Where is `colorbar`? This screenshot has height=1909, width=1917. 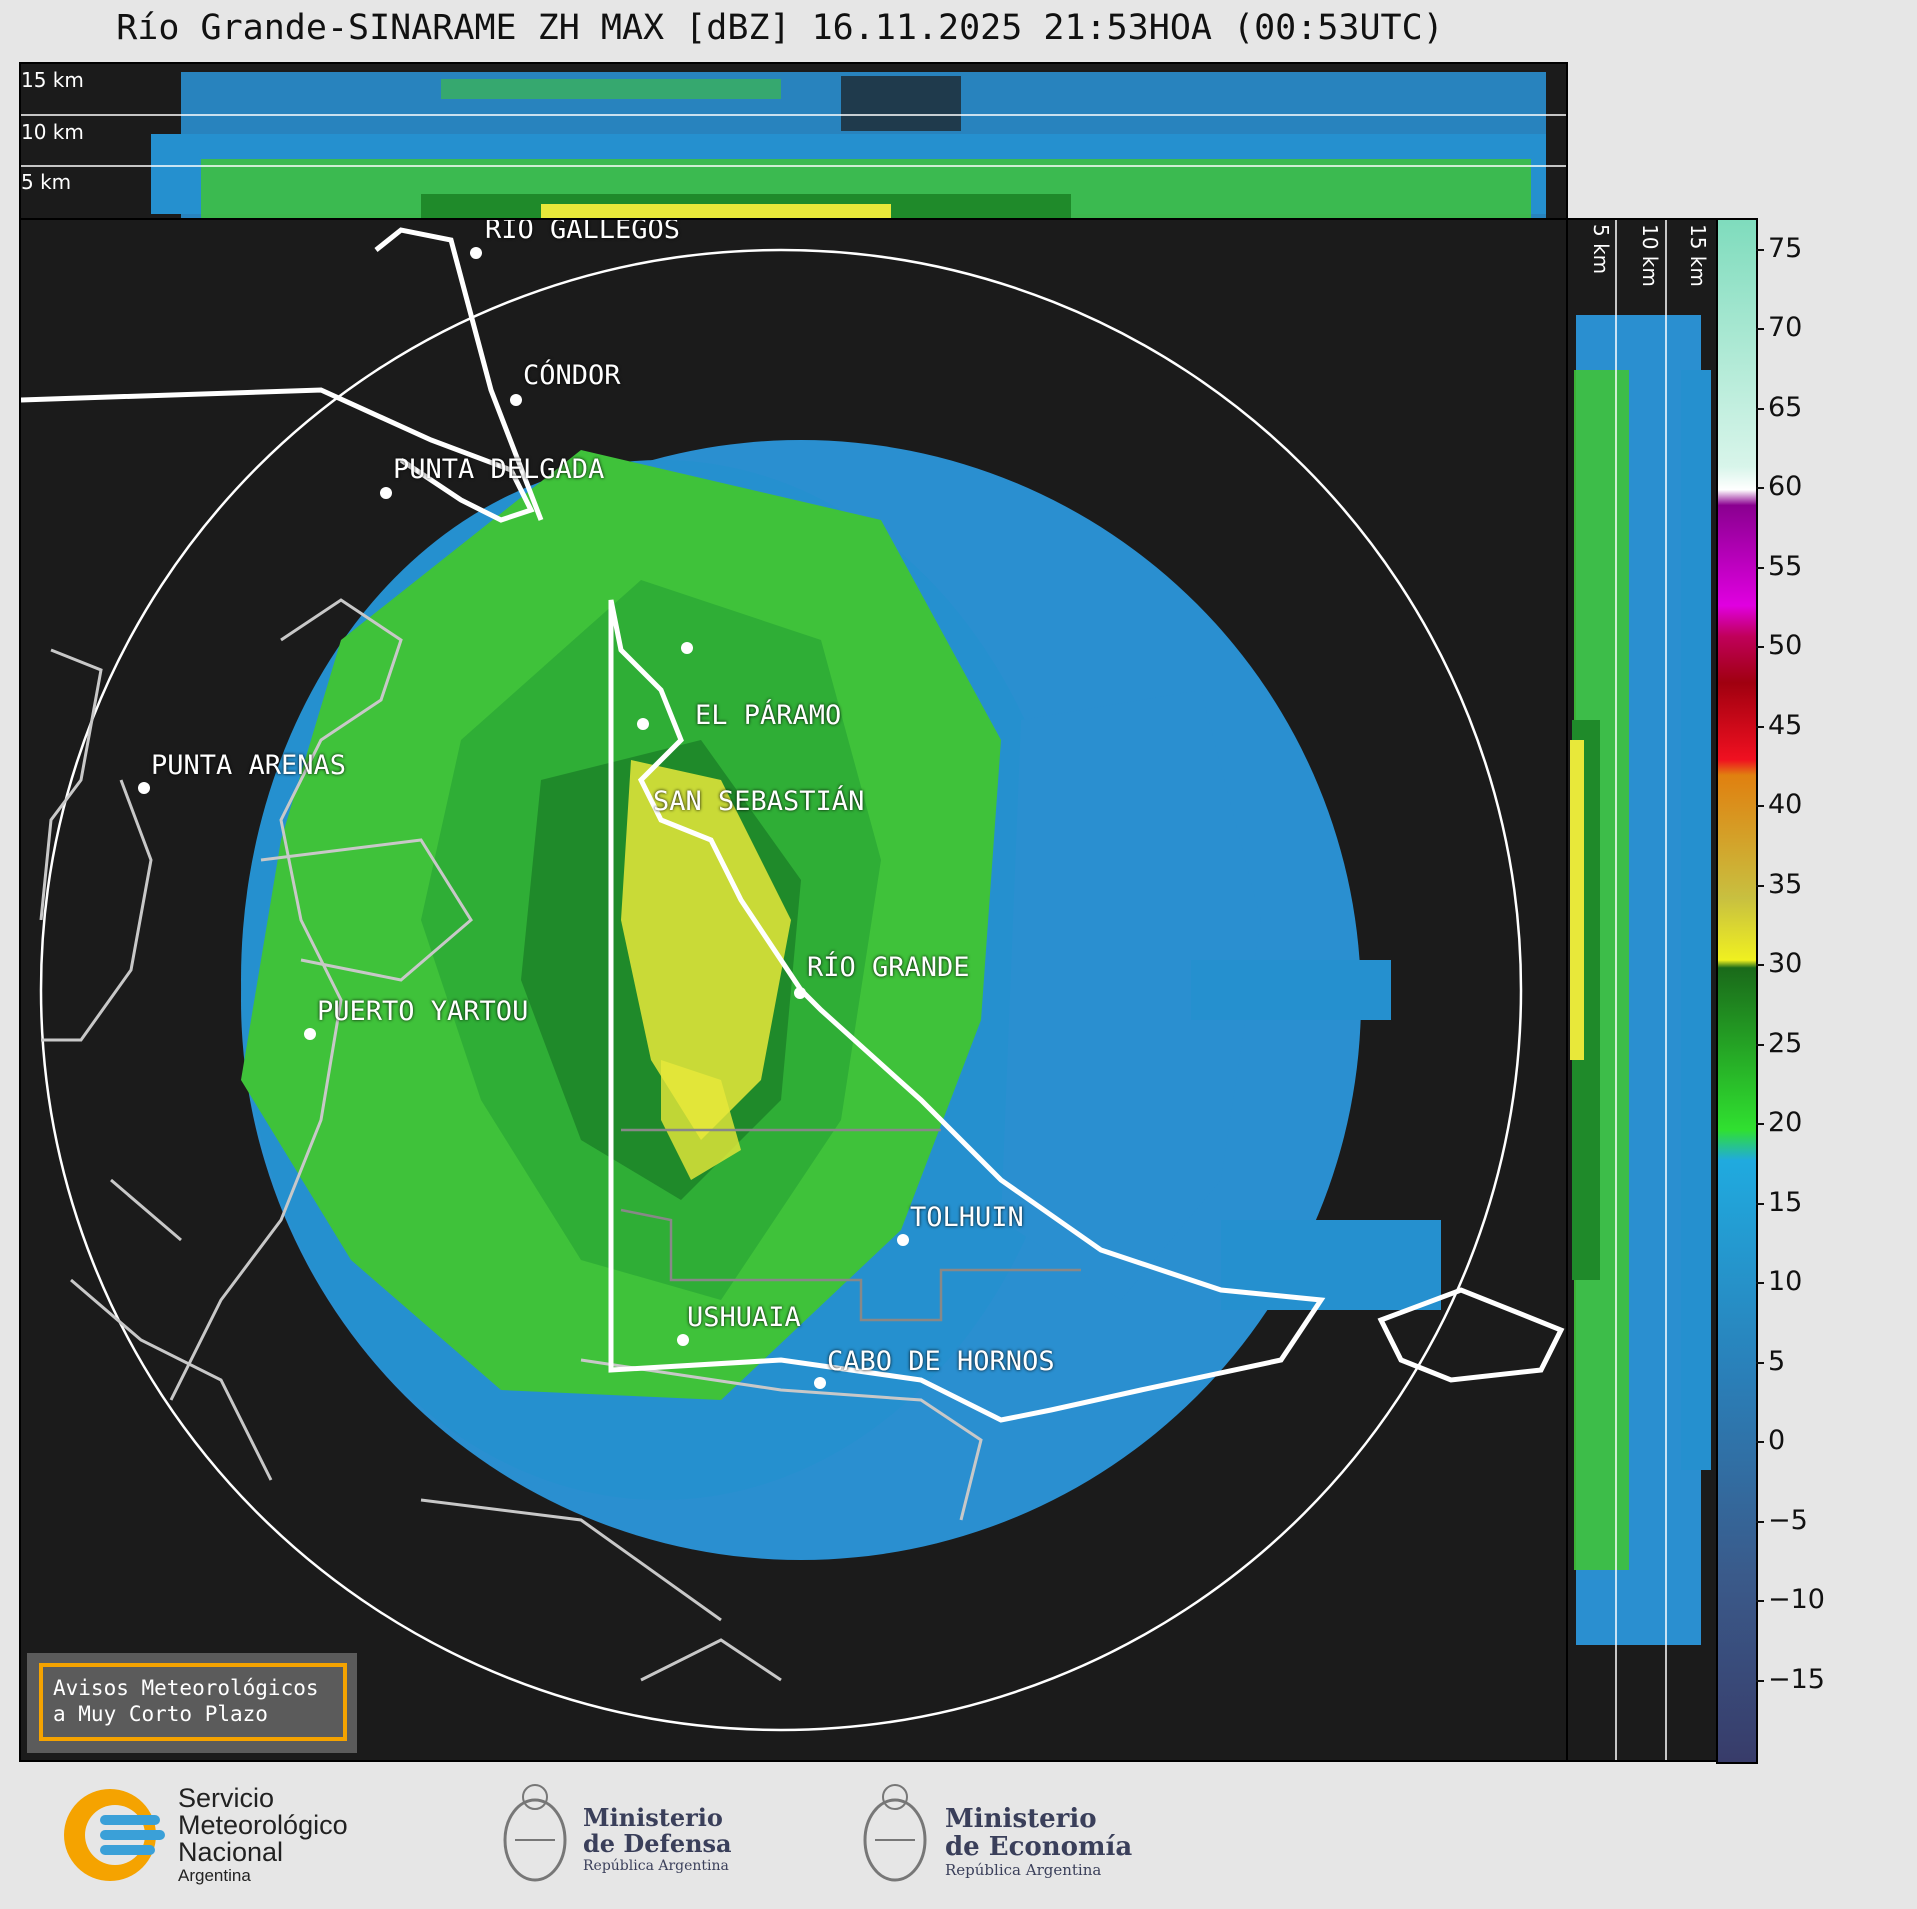
colorbar is located at coordinates (1737, 991).